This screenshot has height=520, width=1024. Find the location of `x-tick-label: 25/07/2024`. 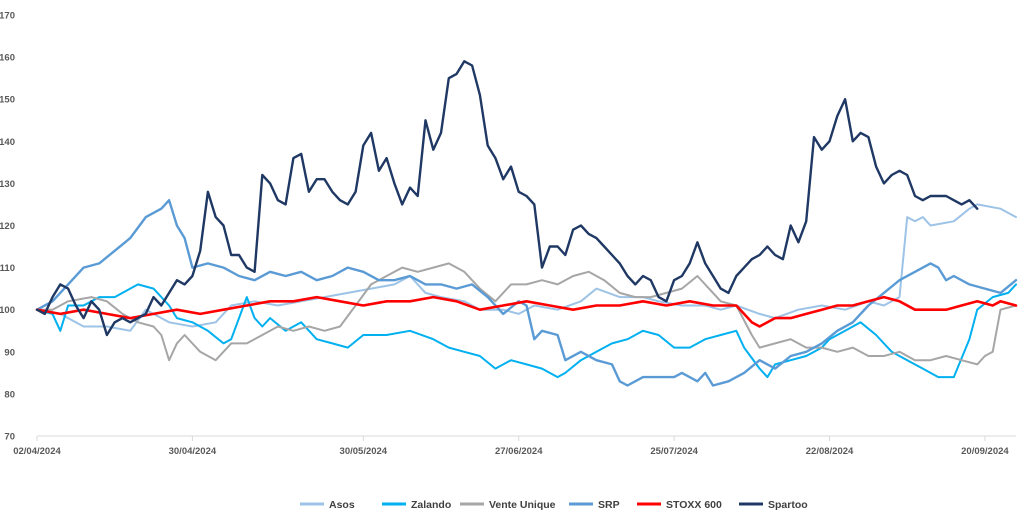

x-tick-label: 25/07/2024 is located at coordinates (674, 451).